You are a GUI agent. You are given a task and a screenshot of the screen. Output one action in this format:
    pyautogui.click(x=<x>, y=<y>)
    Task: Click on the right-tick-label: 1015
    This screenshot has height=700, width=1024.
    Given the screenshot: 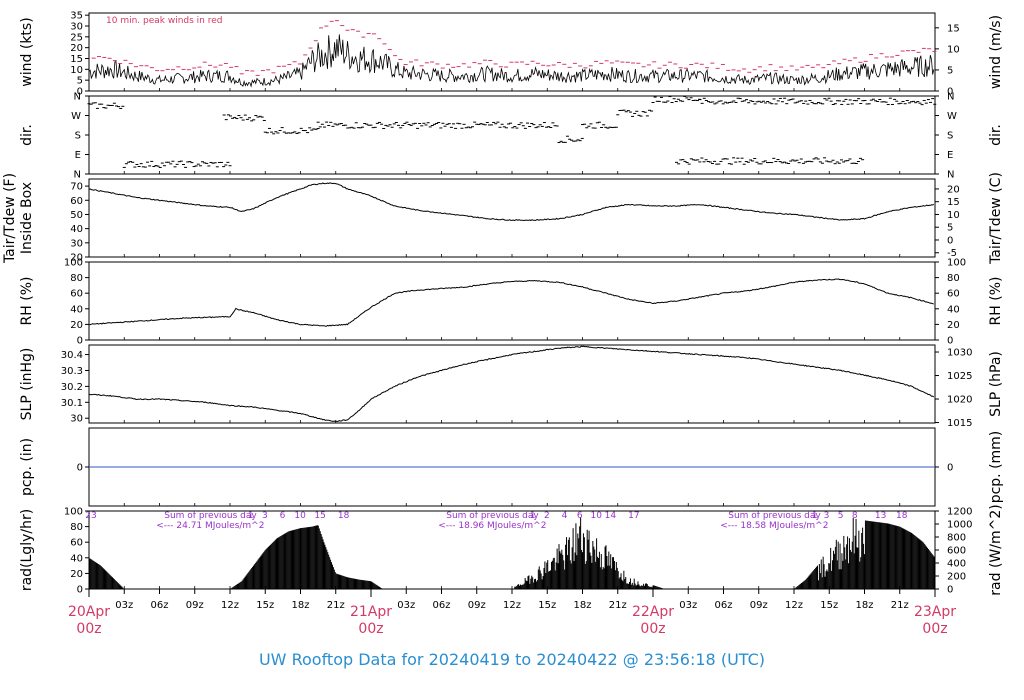 What is the action you would take?
    pyautogui.click(x=959, y=423)
    